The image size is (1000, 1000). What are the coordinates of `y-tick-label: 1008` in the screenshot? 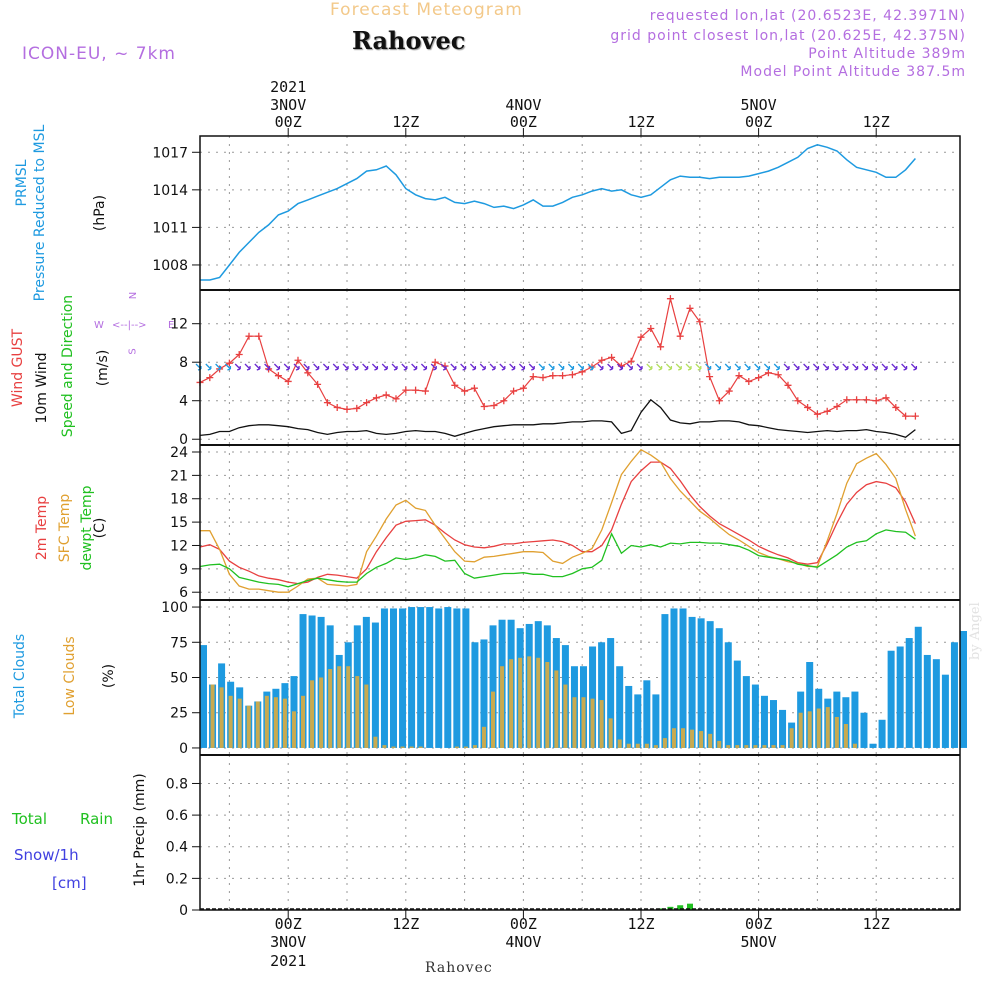 It's located at (170, 266).